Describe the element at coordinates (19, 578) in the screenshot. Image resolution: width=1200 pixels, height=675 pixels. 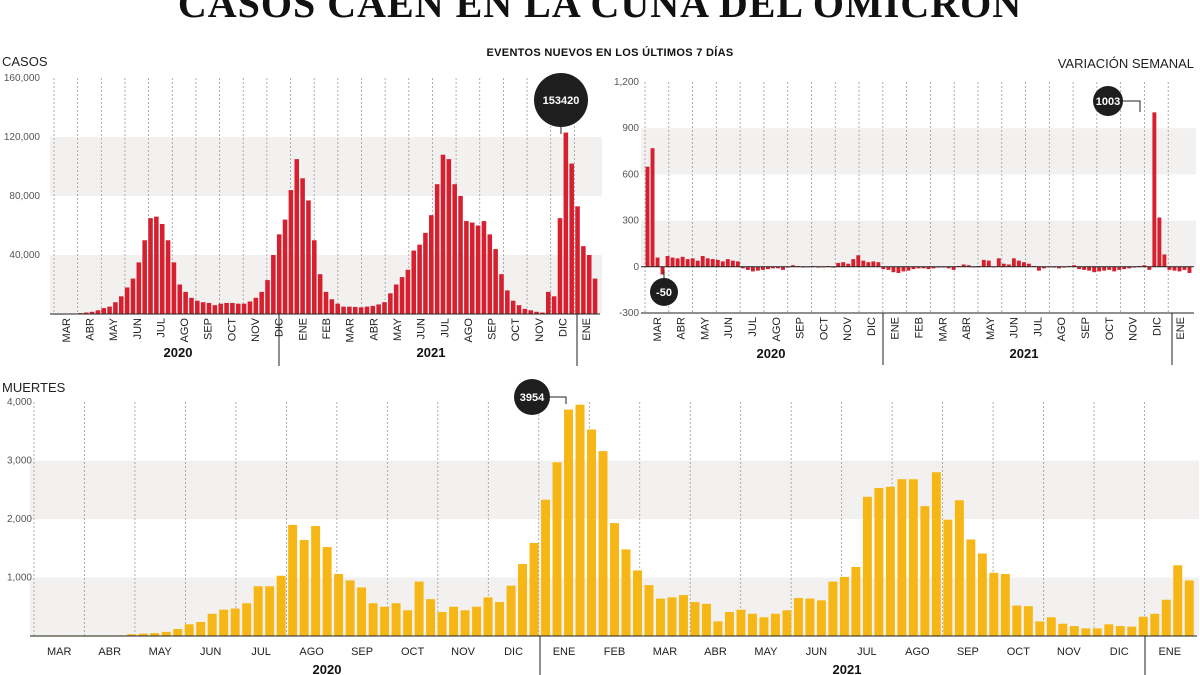
I see `y-tick-label: 1,000` at that location.